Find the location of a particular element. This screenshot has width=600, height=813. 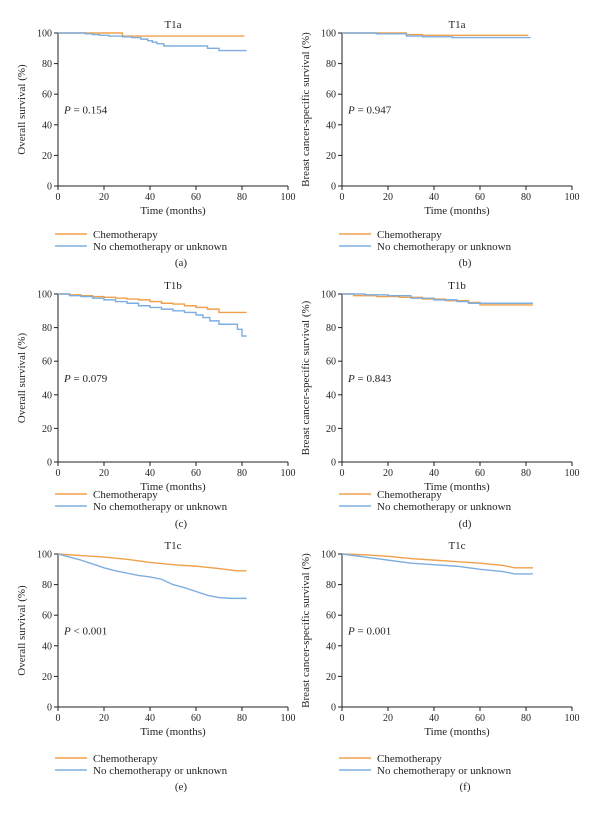

panel-label: (d) is located at coordinates (465, 524).